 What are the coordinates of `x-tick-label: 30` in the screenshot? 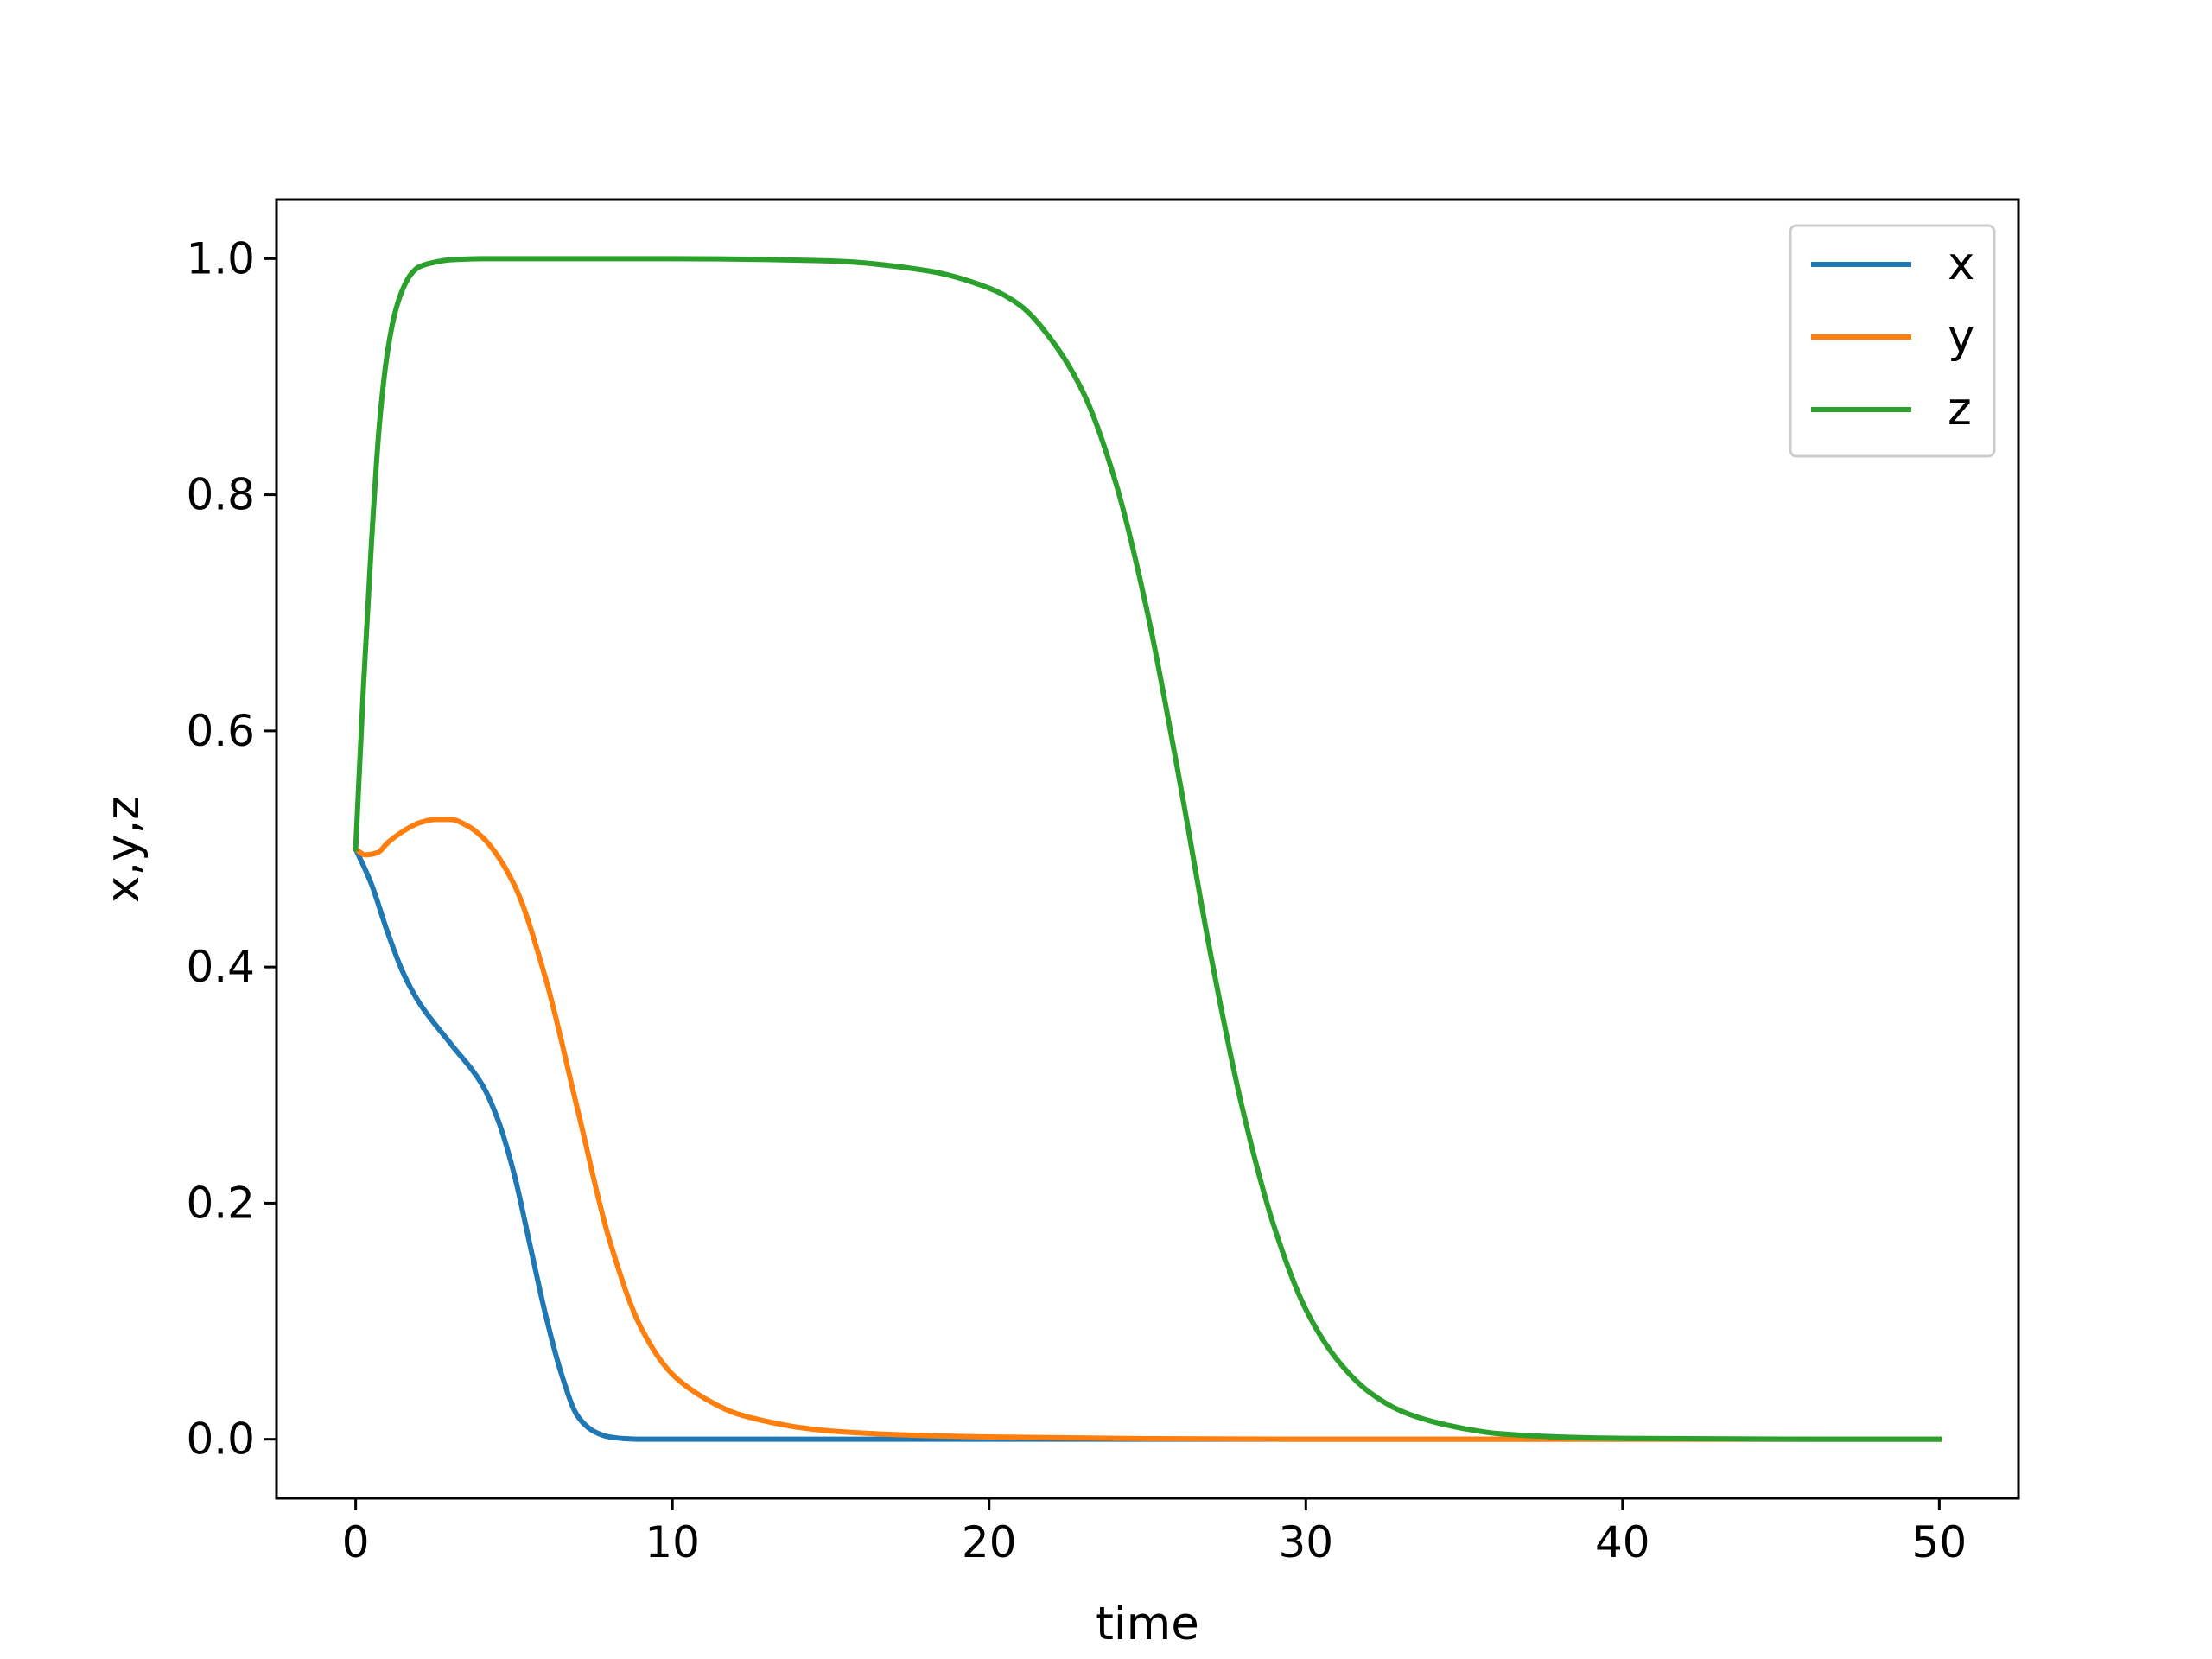 It's located at (1305, 1542).